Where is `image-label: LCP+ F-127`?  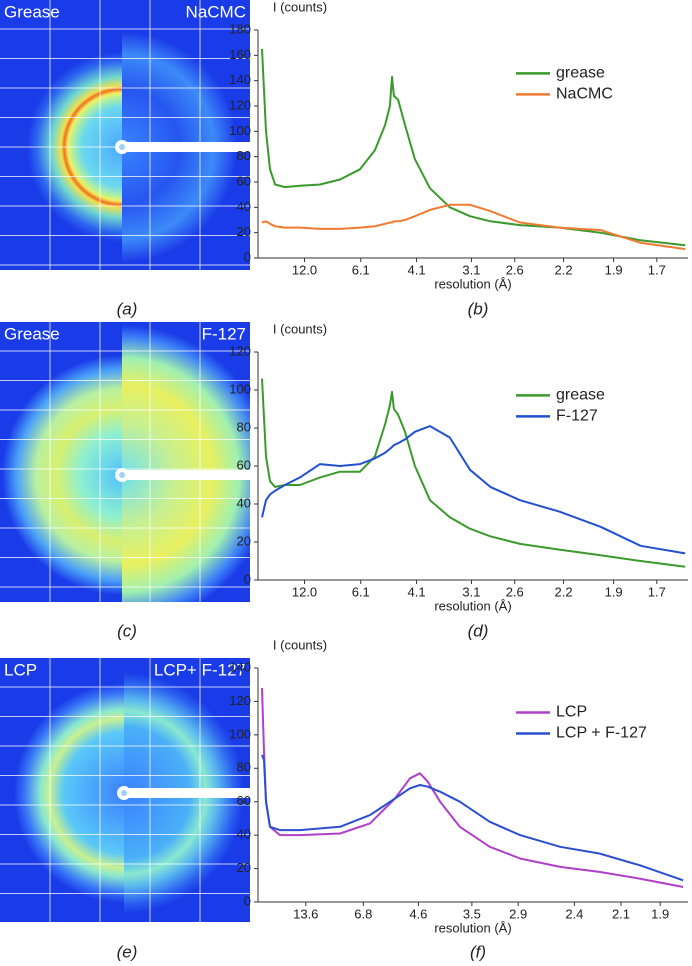 image-label: LCP+ F-127 is located at coordinates (200, 669).